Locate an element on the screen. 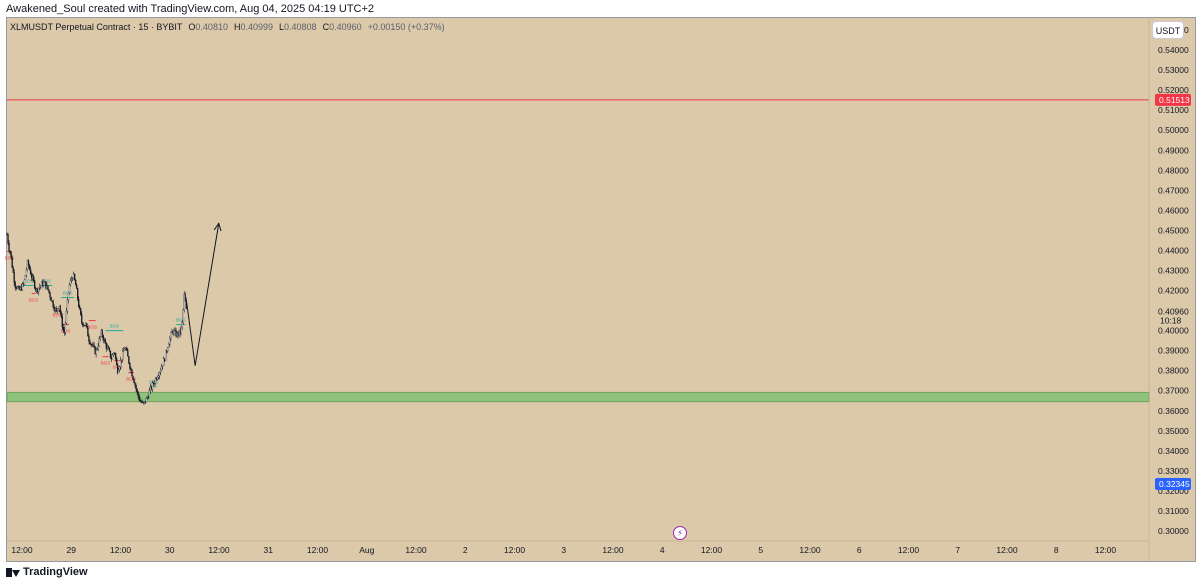 The image size is (1200, 583). tradingview-logo-icon is located at coordinates (13, 572).